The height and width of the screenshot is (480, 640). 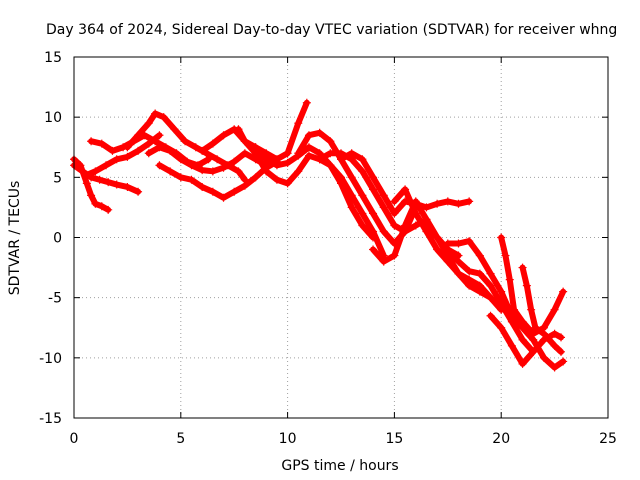 What do you see at coordinates (501, 439) in the screenshot?
I see `x-tick-label: 20` at bounding box center [501, 439].